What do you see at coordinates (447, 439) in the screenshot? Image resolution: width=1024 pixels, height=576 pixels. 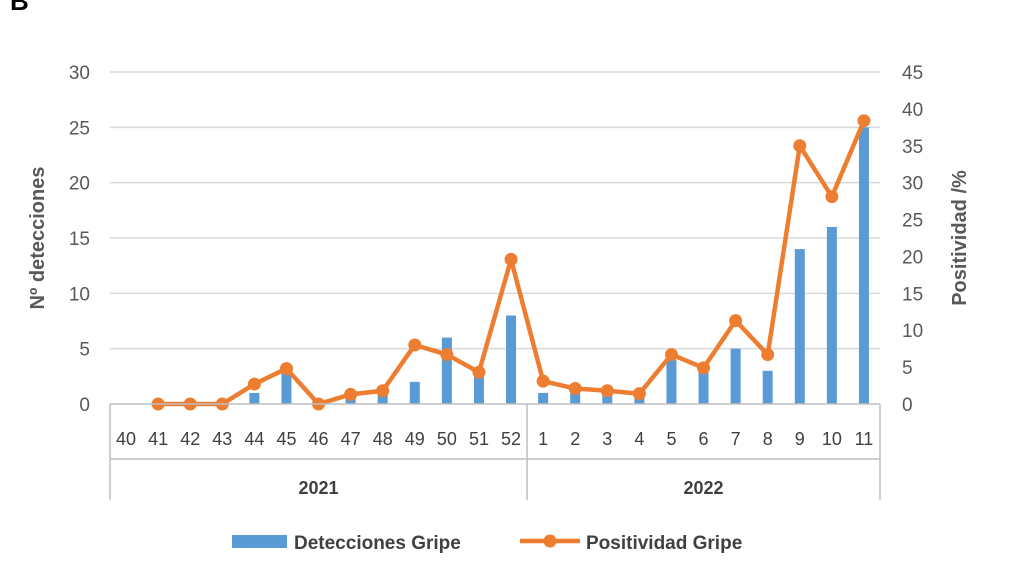 I see `x-tick-label: 50` at bounding box center [447, 439].